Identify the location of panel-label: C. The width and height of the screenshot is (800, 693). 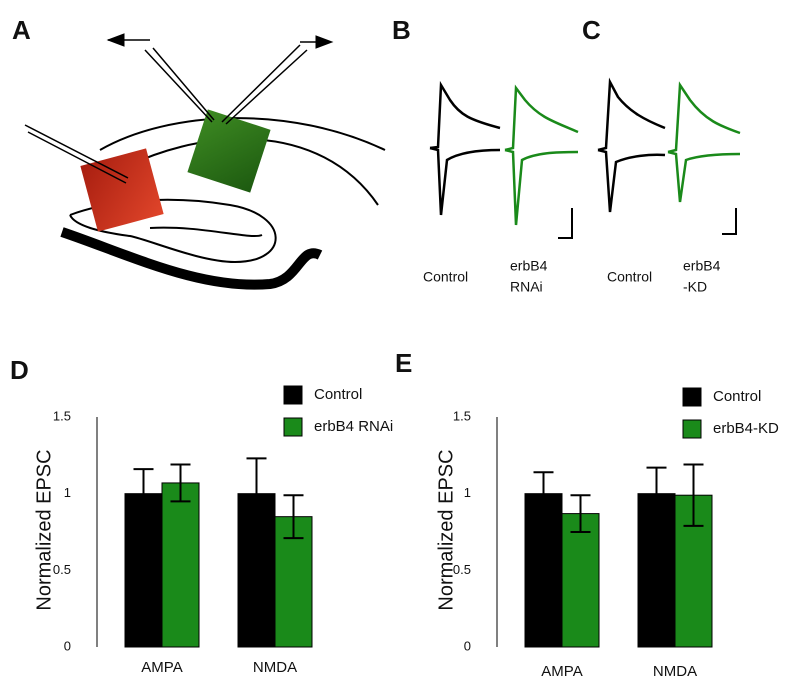
(591, 30).